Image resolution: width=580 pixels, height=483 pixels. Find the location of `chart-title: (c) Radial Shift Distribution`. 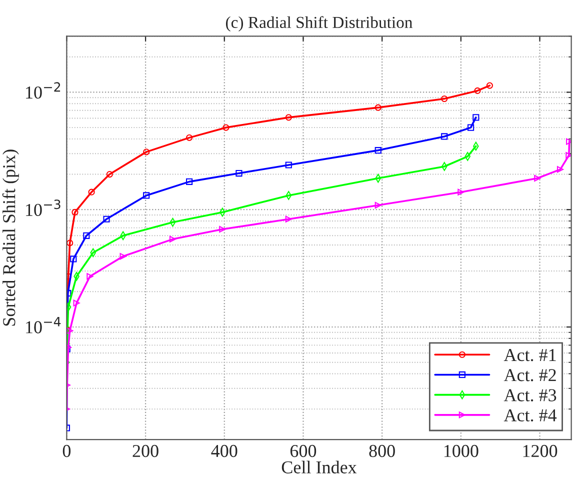

chart-title: (c) Radial Shift Distribution is located at coordinates (319, 24).